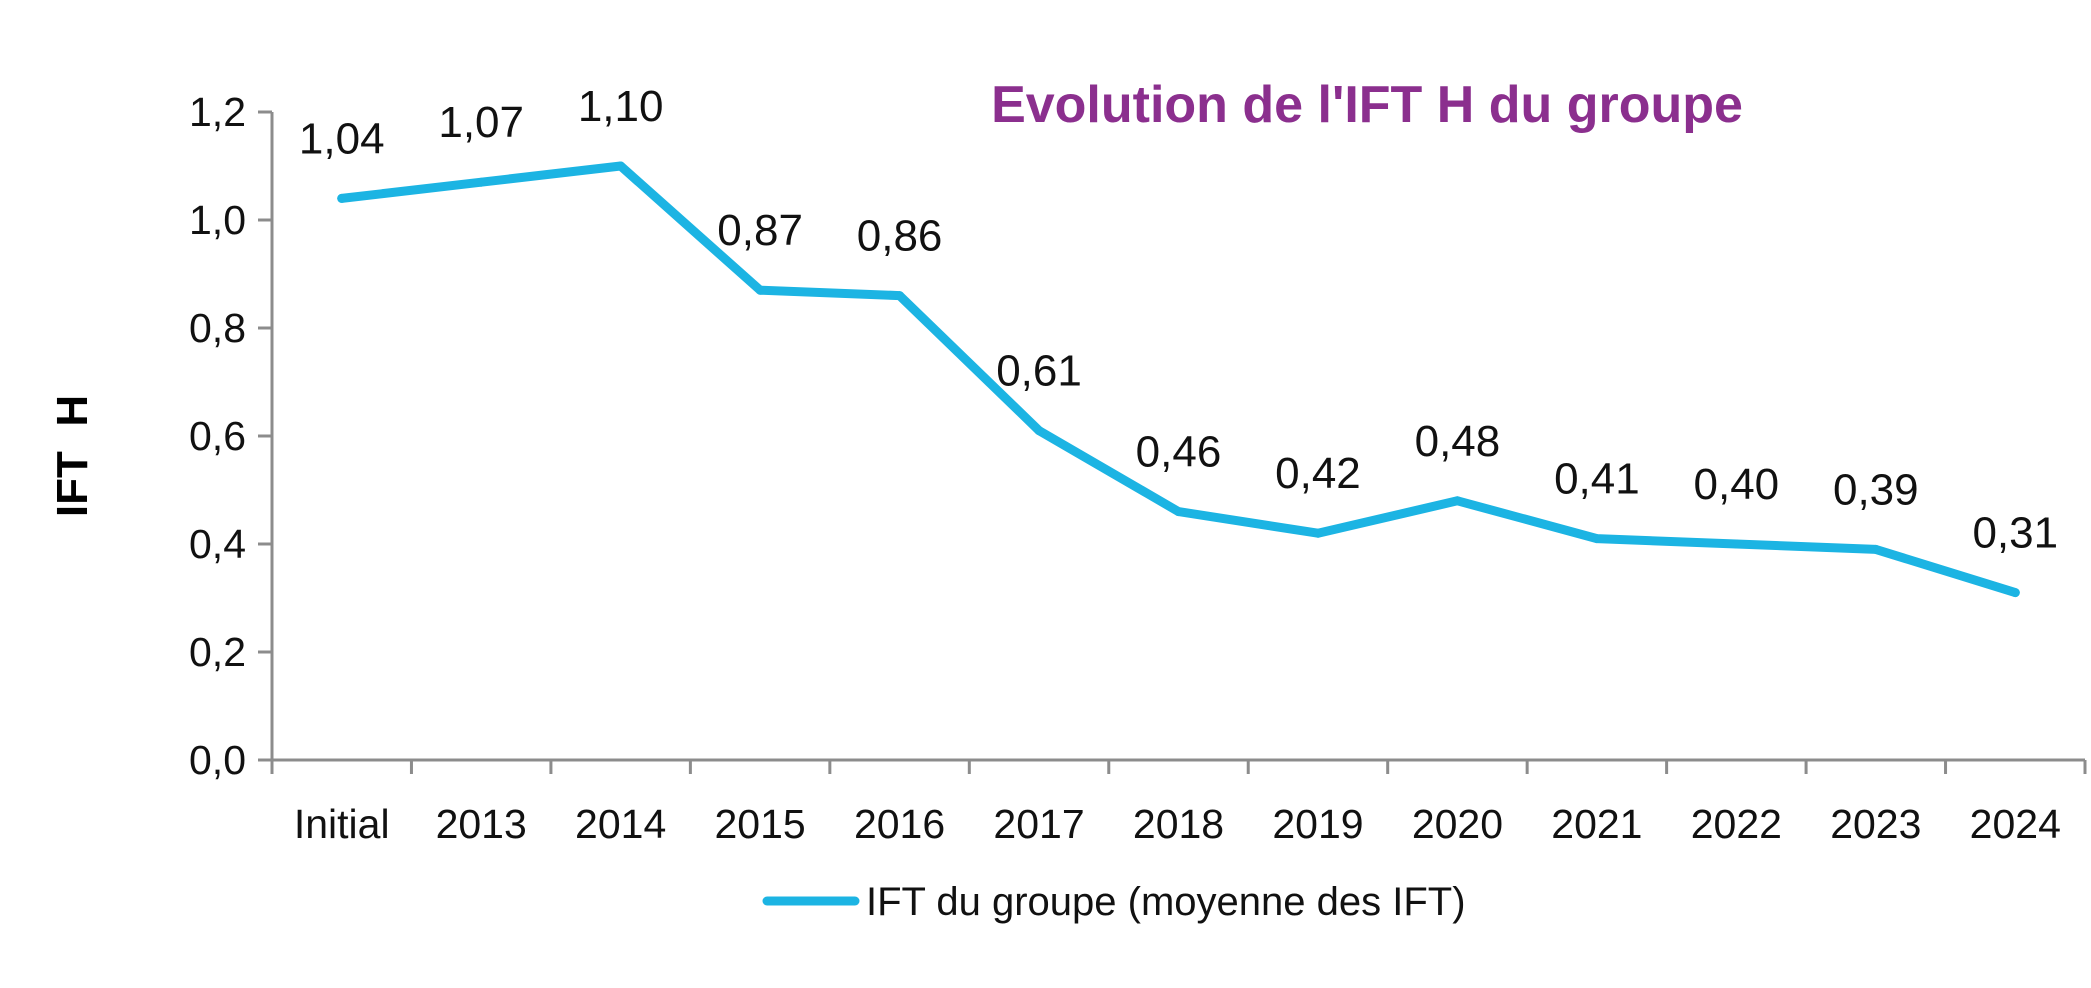  What do you see at coordinates (1178, 824) in the screenshot?
I see `x-tick-label: 2018` at bounding box center [1178, 824].